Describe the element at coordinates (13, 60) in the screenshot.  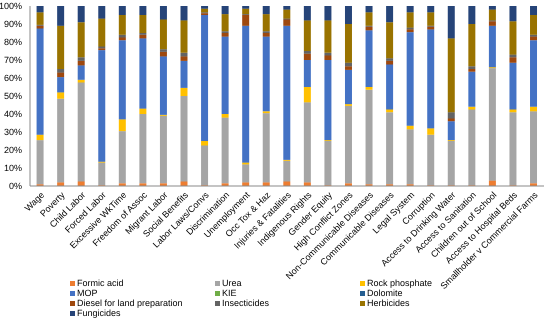
I see `y-tick-label: 70%` at that location.